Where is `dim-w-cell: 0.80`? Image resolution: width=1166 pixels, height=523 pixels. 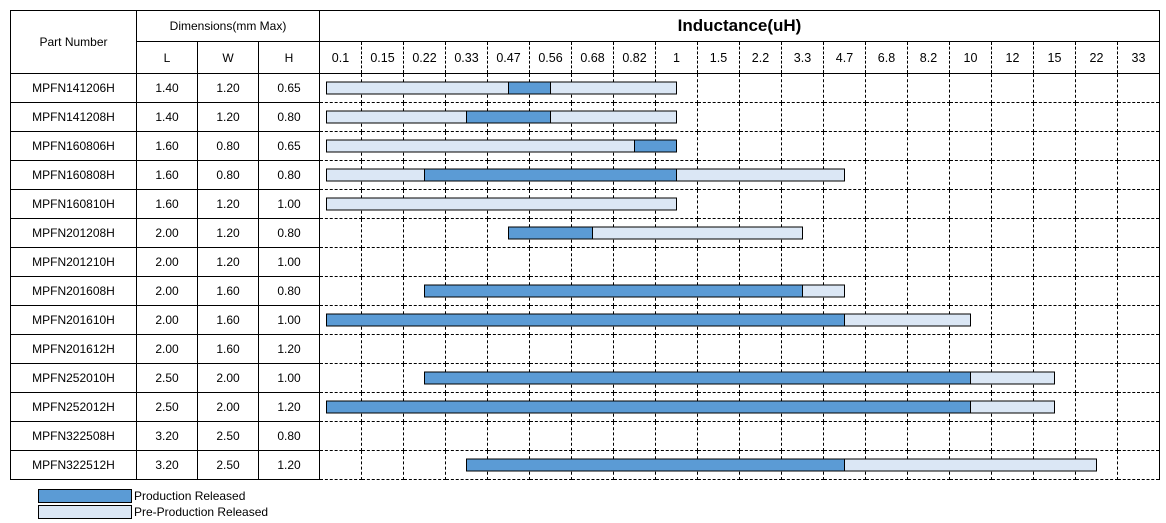 dim-w-cell: 0.80 is located at coordinates (228, 175).